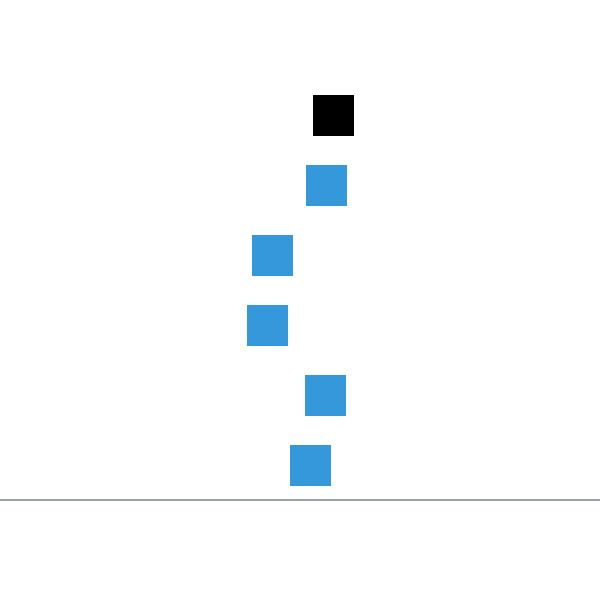 Image resolution: width=600 pixels, height=600 pixels. Describe the element at coordinates (333, 115) in the screenshot. I see `active-block` at that location.